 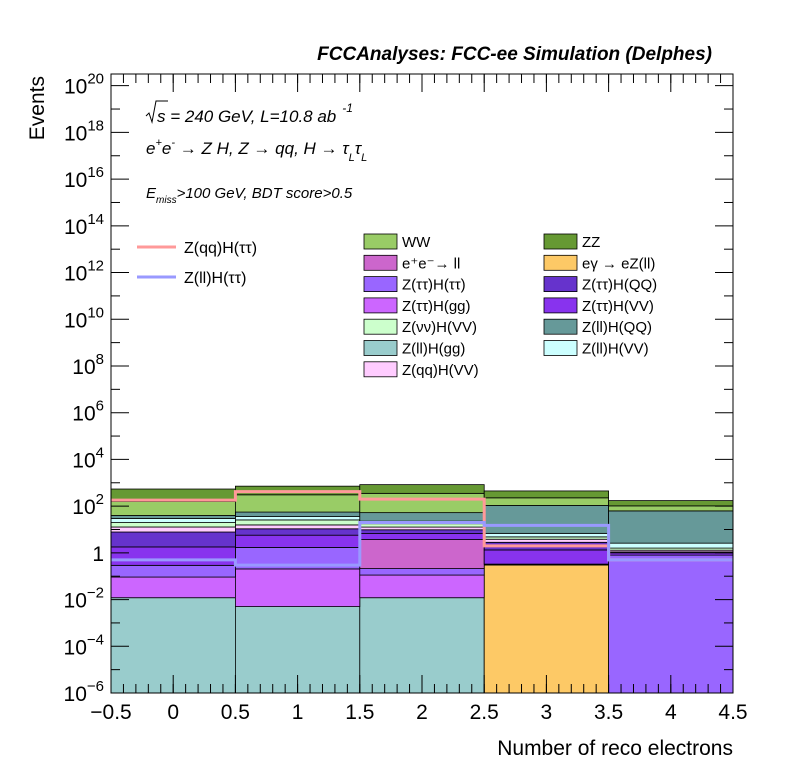 What do you see at coordinates (215, 278) in the screenshot?
I see `legend-signal-label: Z(ll)H(ττ)` at bounding box center [215, 278].